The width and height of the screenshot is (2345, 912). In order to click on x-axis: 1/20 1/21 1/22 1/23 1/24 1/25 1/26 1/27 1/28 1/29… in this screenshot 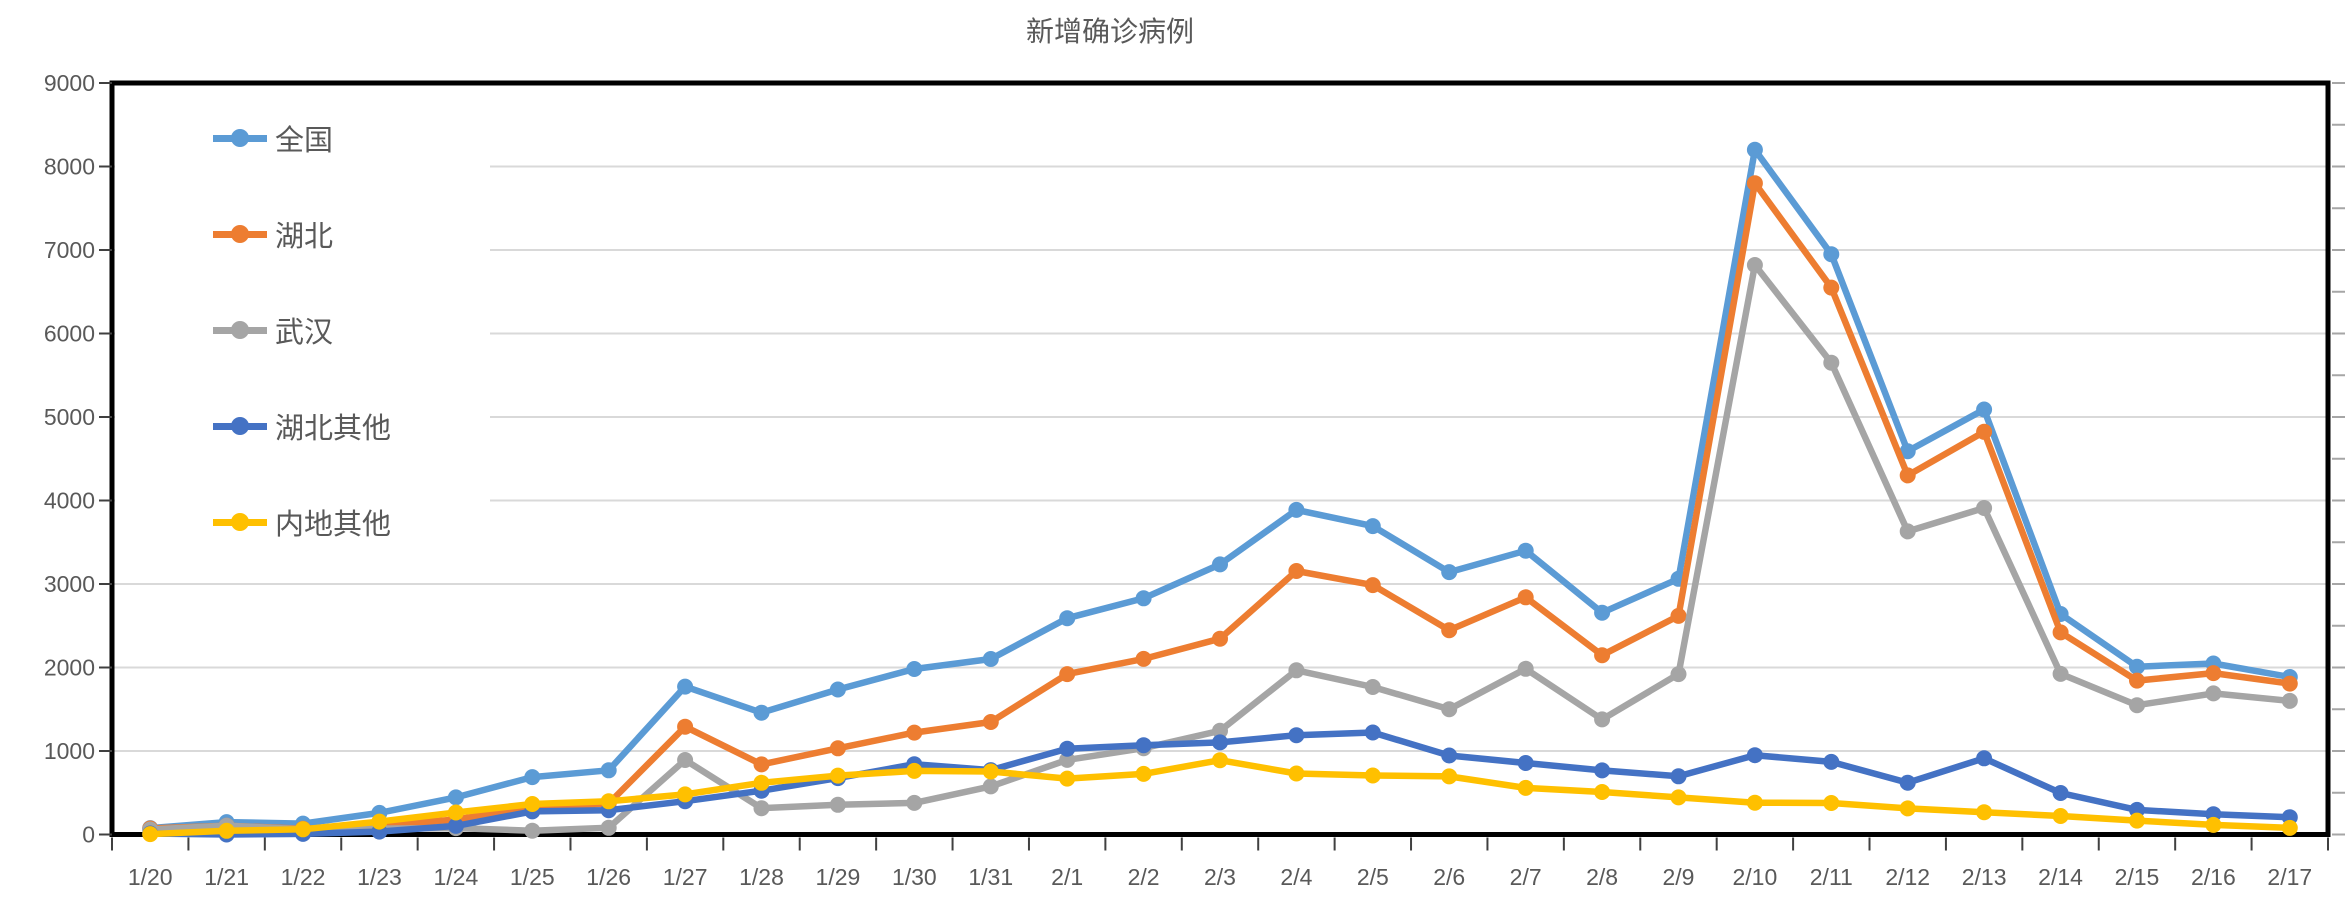, I will do `click(1220, 863)`.